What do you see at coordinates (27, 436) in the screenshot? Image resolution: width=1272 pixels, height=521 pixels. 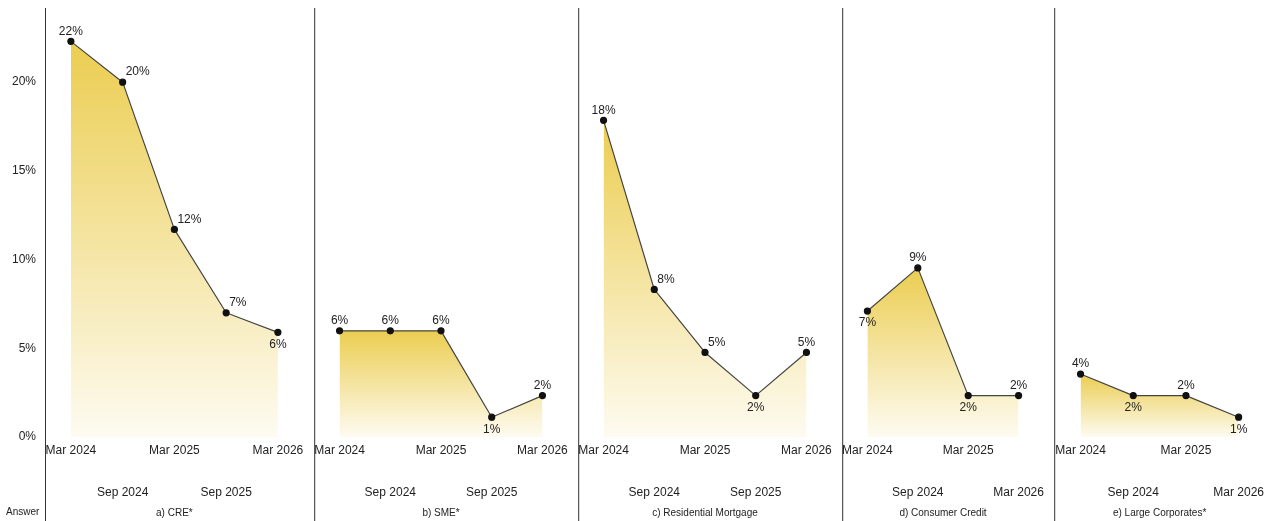 I see `y-tick-label: 0%` at bounding box center [27, 436].